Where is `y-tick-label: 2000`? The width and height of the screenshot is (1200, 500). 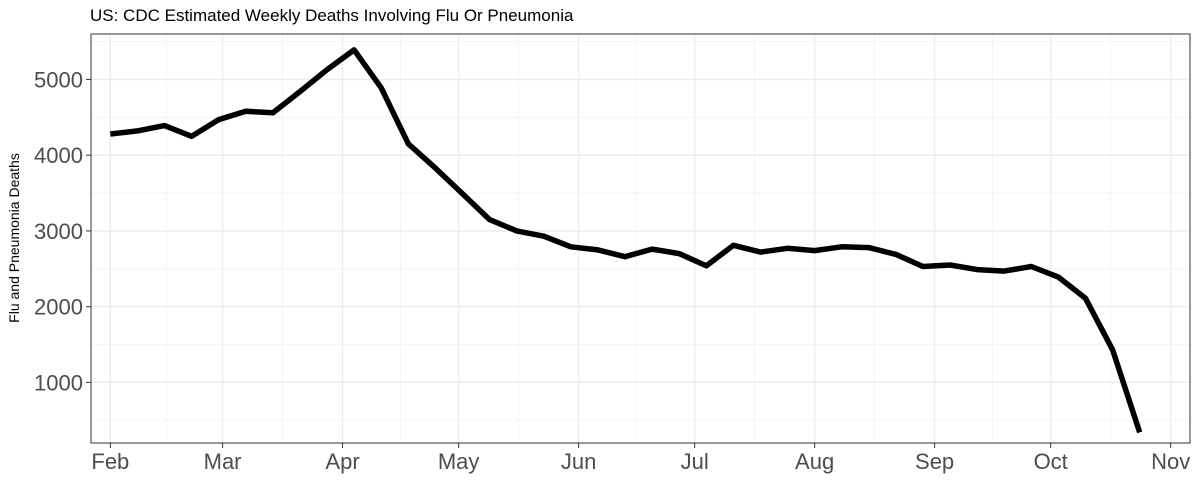
y-tick-label: 2000 is located at coordinates (58, 307).